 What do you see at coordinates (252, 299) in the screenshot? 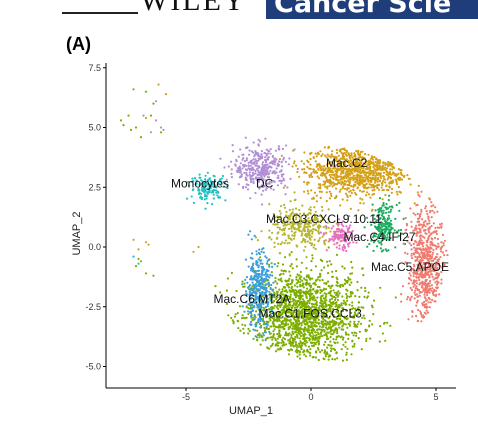
I see `cluster-label: Mac.C6.MT2A` at bounding box center [252, 299].